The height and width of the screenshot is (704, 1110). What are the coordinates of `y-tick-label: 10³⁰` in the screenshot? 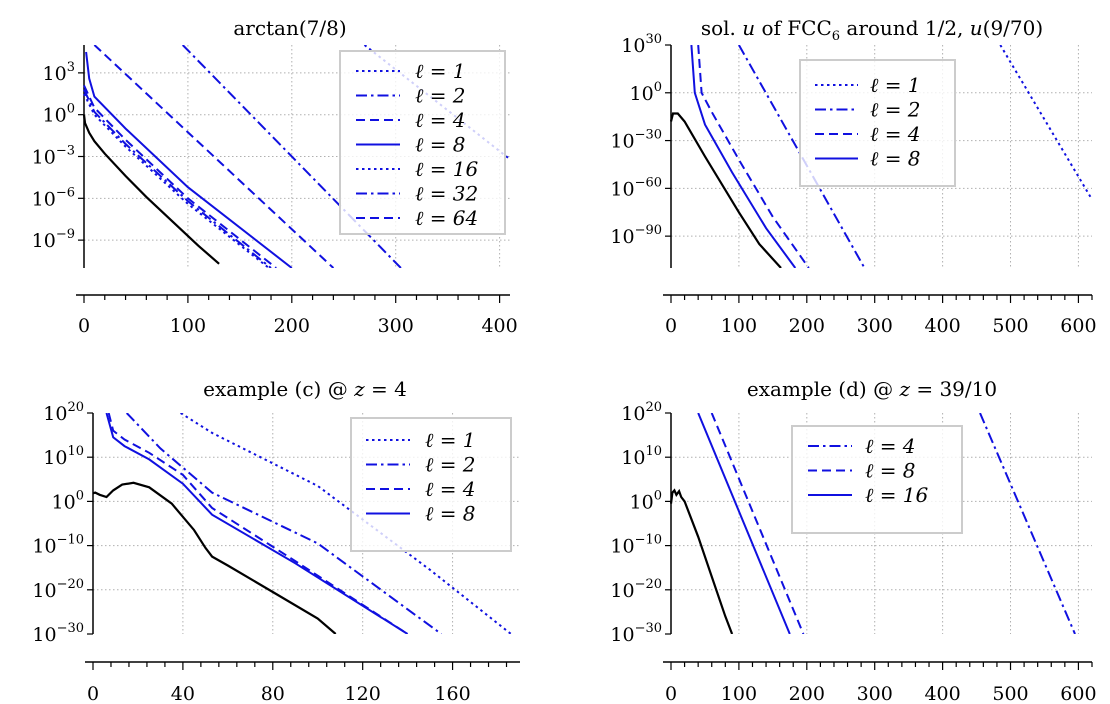 It's located at (641, 44).